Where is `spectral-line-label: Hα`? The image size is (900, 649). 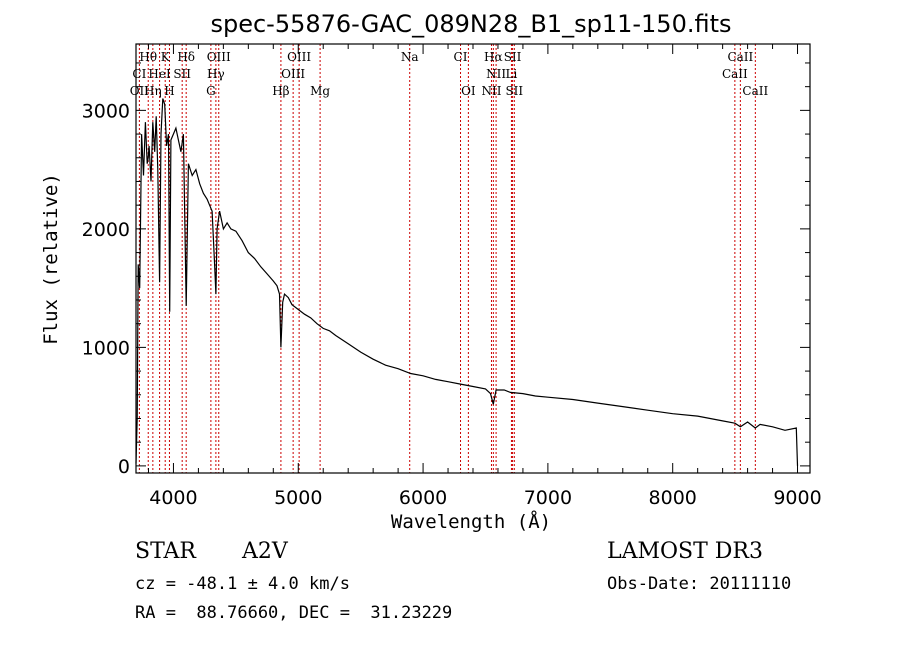 spectral-line-label: Hα is located at coordinates (493, 57).